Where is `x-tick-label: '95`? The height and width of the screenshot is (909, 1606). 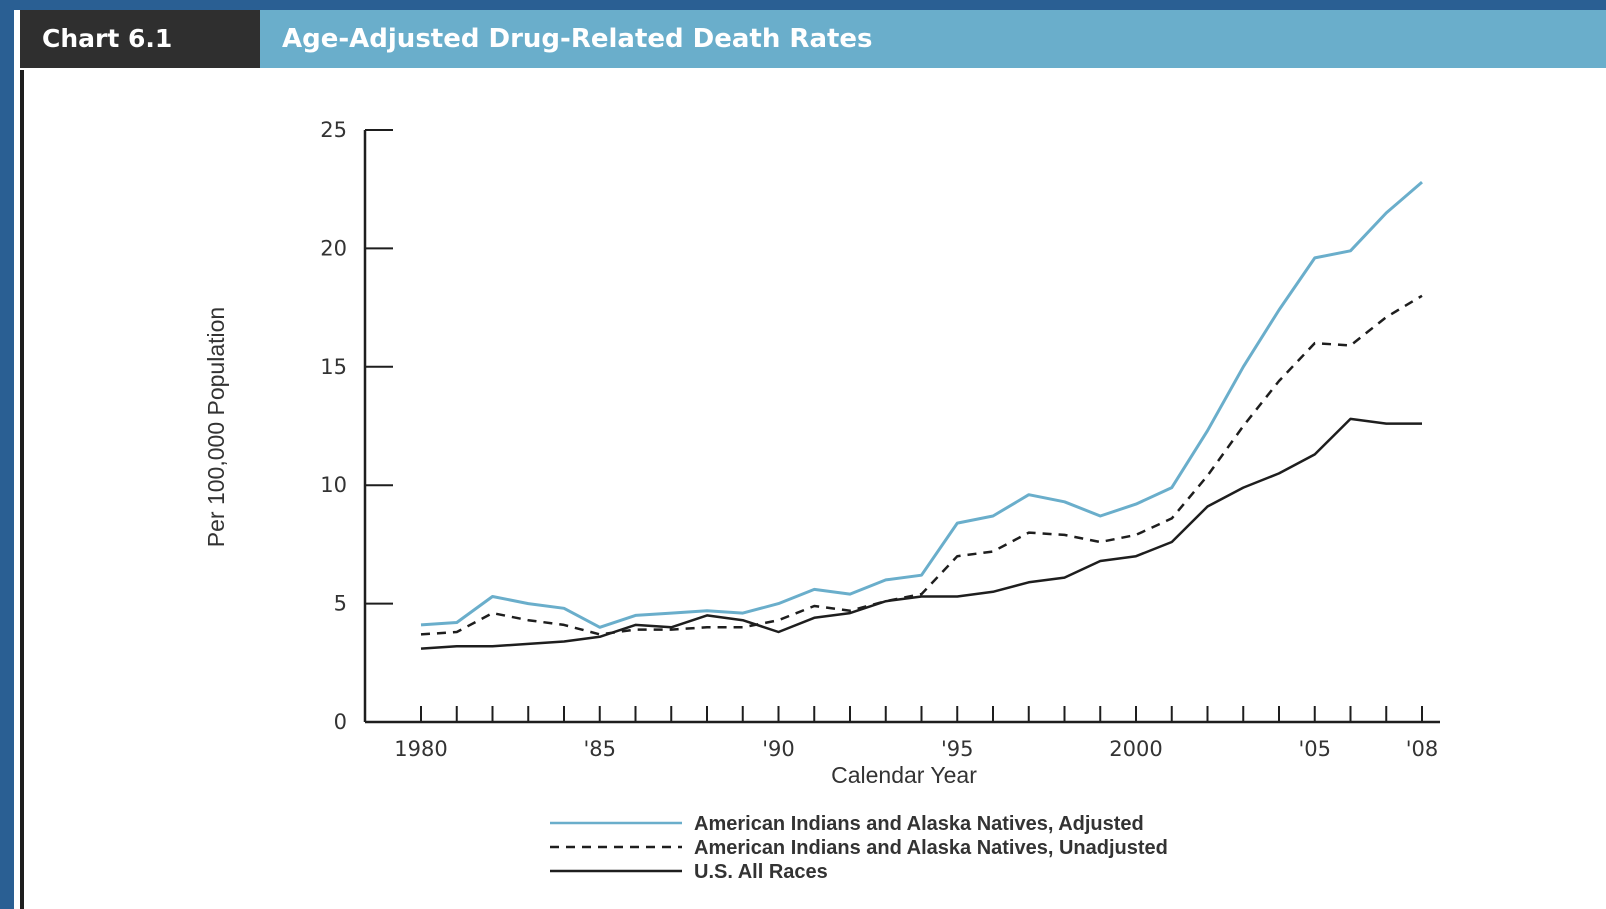
x-tick-label: '95 is located at coordinates (957, 749).